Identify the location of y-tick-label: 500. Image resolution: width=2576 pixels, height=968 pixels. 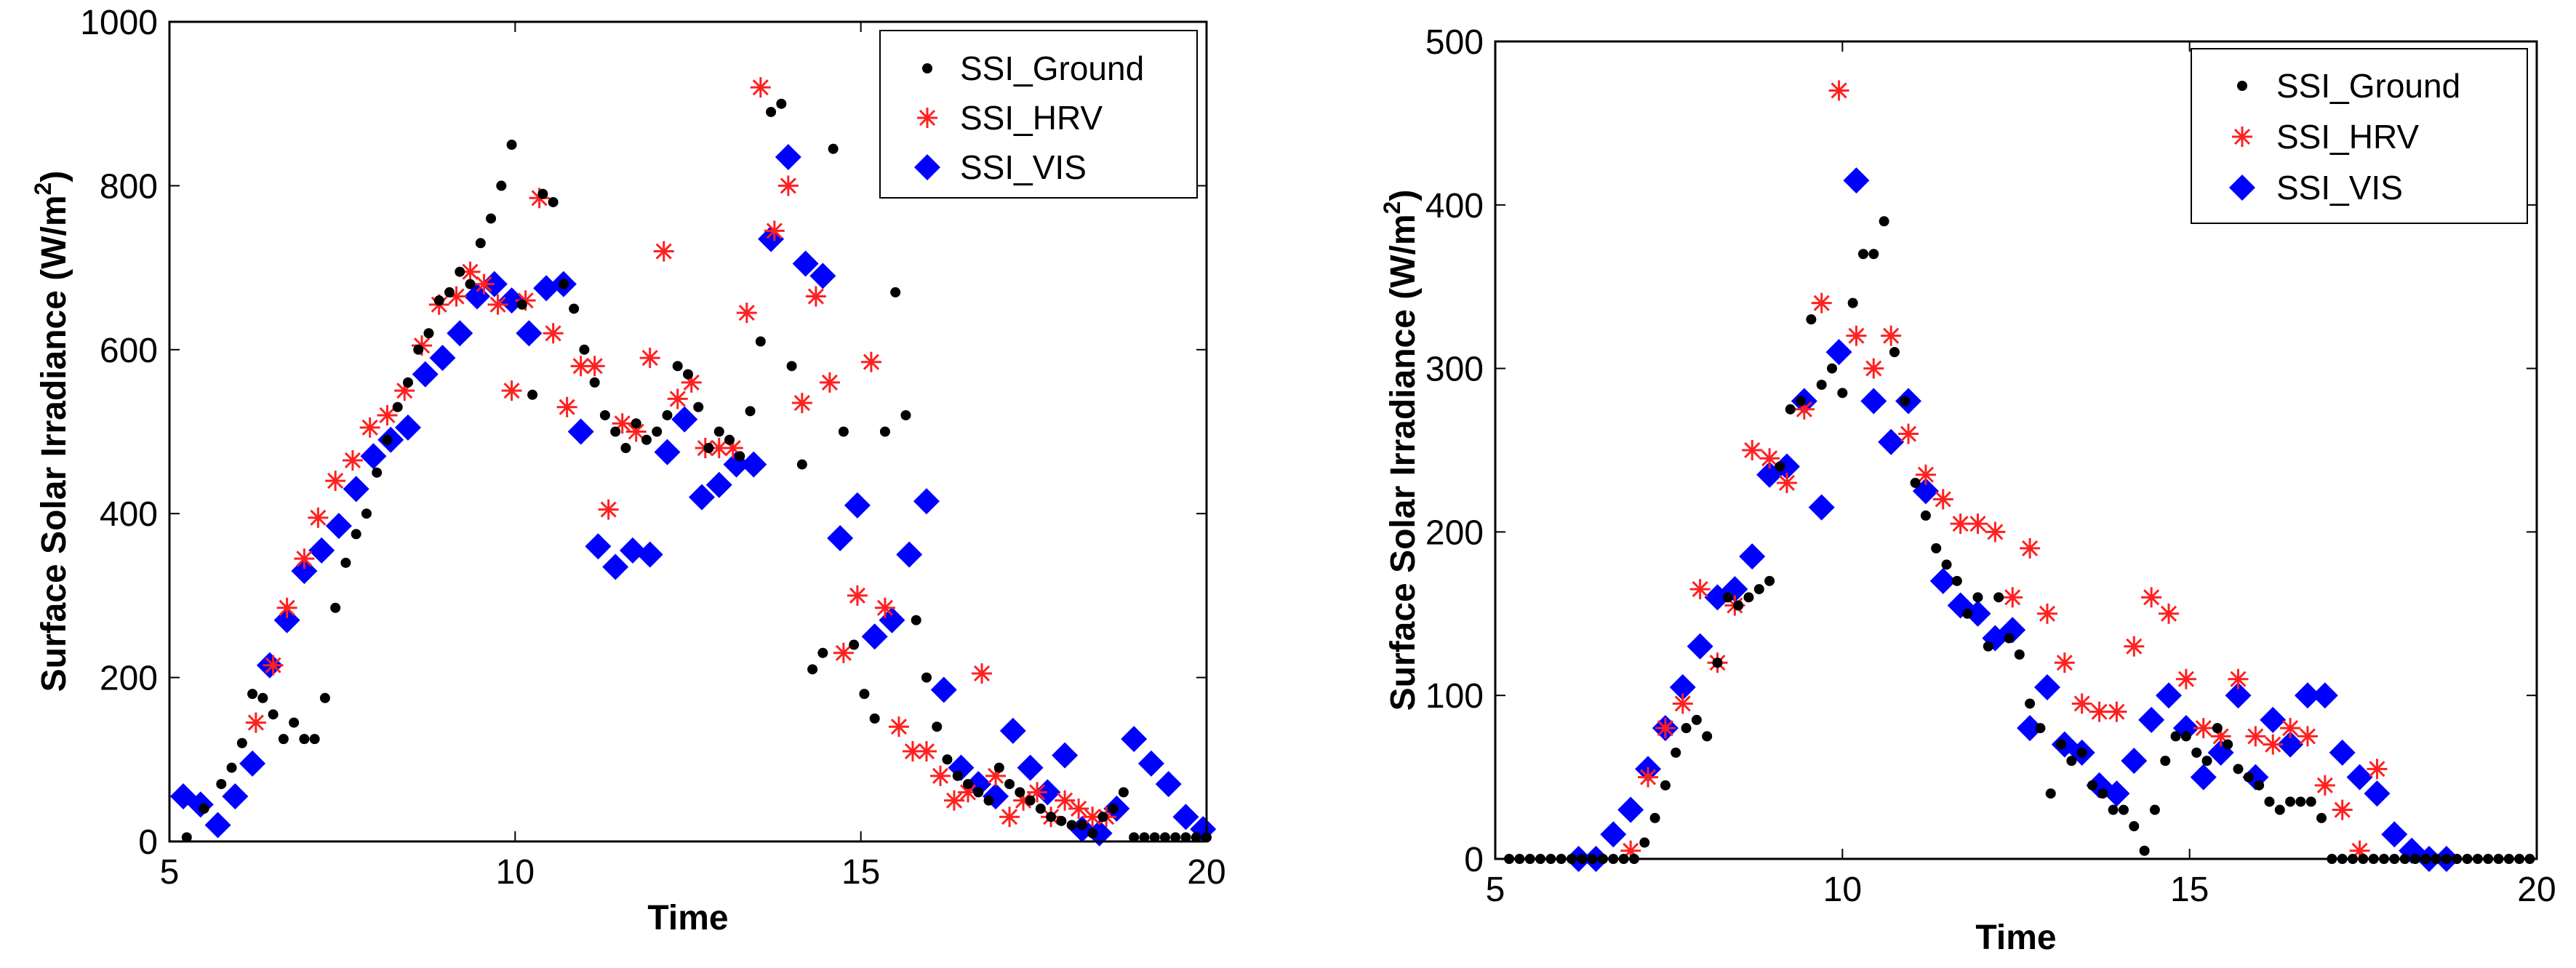
(1454, 42).